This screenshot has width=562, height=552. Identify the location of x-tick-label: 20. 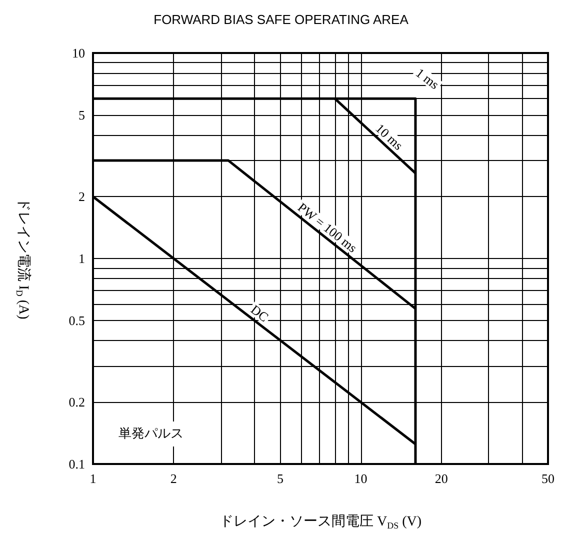
(441, 478).